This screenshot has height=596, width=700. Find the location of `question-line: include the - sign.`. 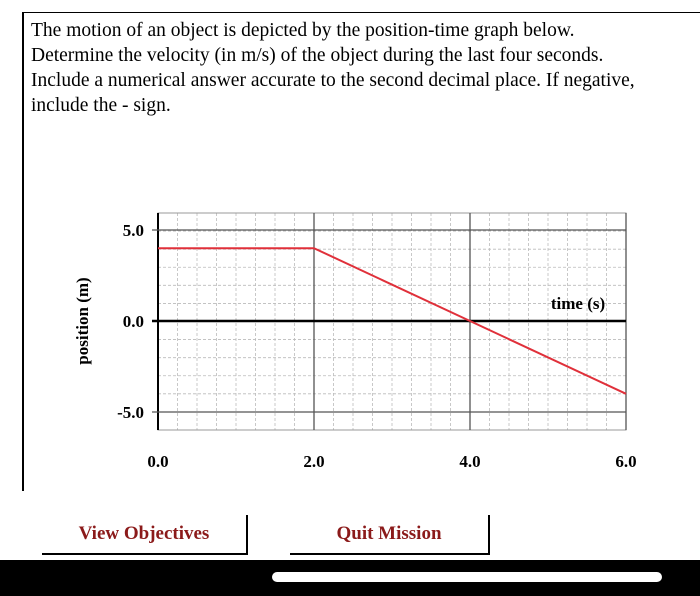

question-line: include the - sign. is located at coordinates (101, 105).